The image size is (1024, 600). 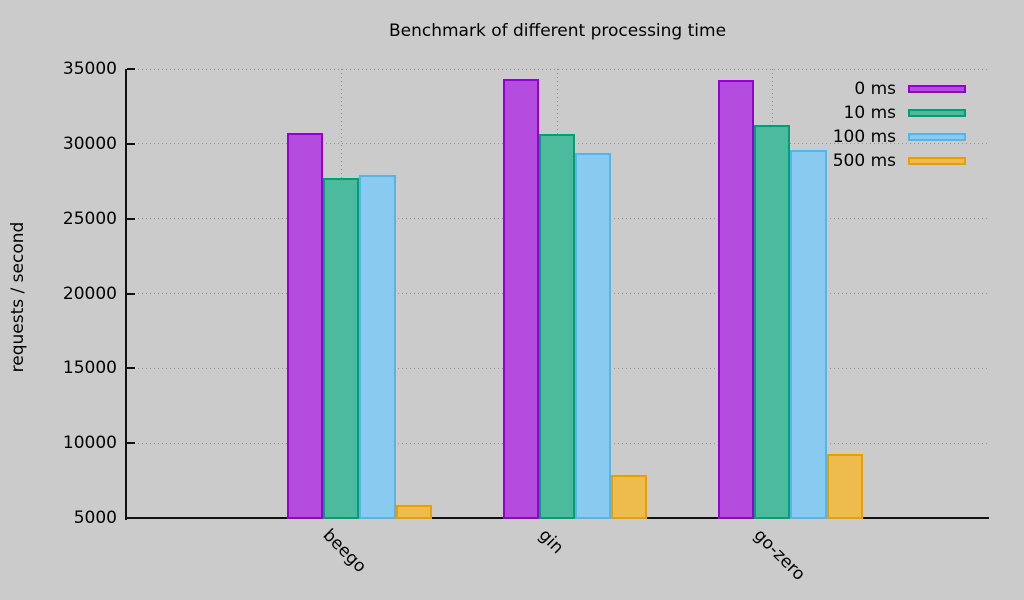 What do you see at coordinates (413, 512) in the screenshot?
I see `bar-beego-500ms` at bounding box center [413, 512].